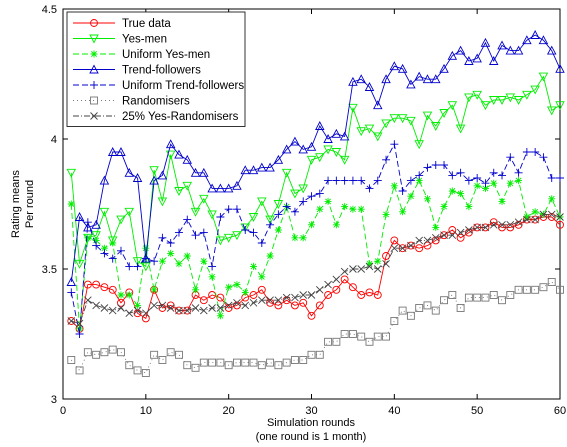 The height and width of the screenshot is (447, 567). What do you see at coordinates (156, 102) in the screenshot?
I see `legend-label: Randomisers` at bounding box center [156, 102].